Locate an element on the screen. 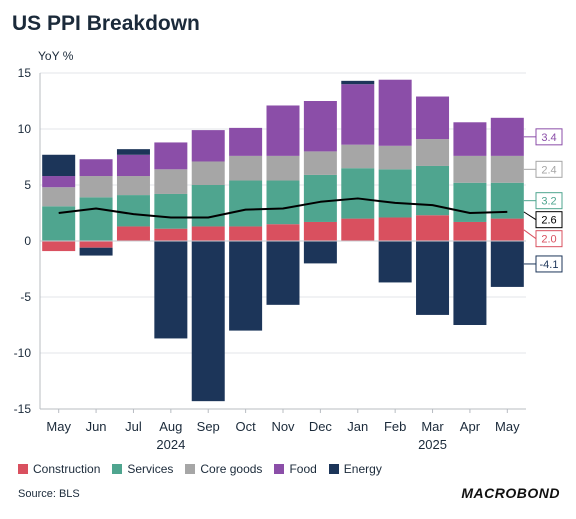  end-label-core-goods: 2.4 is located at coordinates (548, 170).